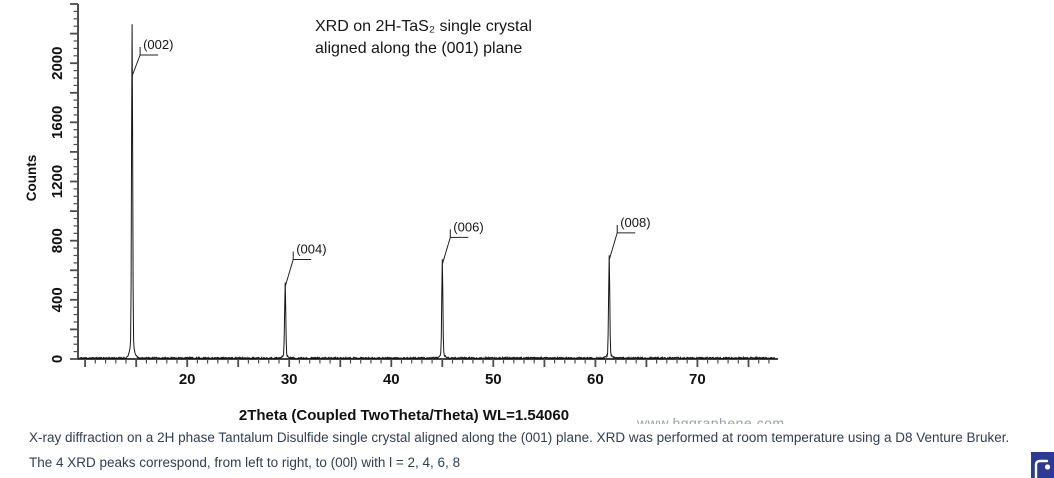  I want to click on snip-corner-icon, so click(1042, 465).